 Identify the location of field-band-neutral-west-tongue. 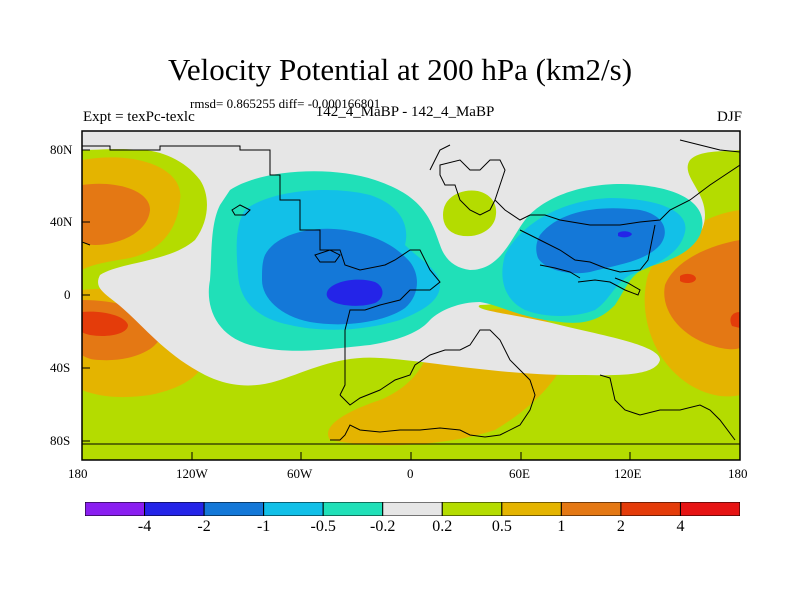
(153, 273).